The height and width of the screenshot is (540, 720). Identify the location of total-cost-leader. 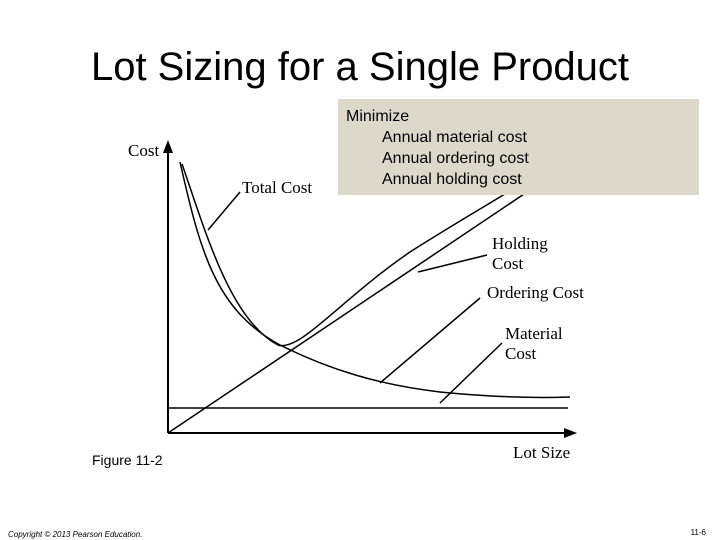
(224, 211).